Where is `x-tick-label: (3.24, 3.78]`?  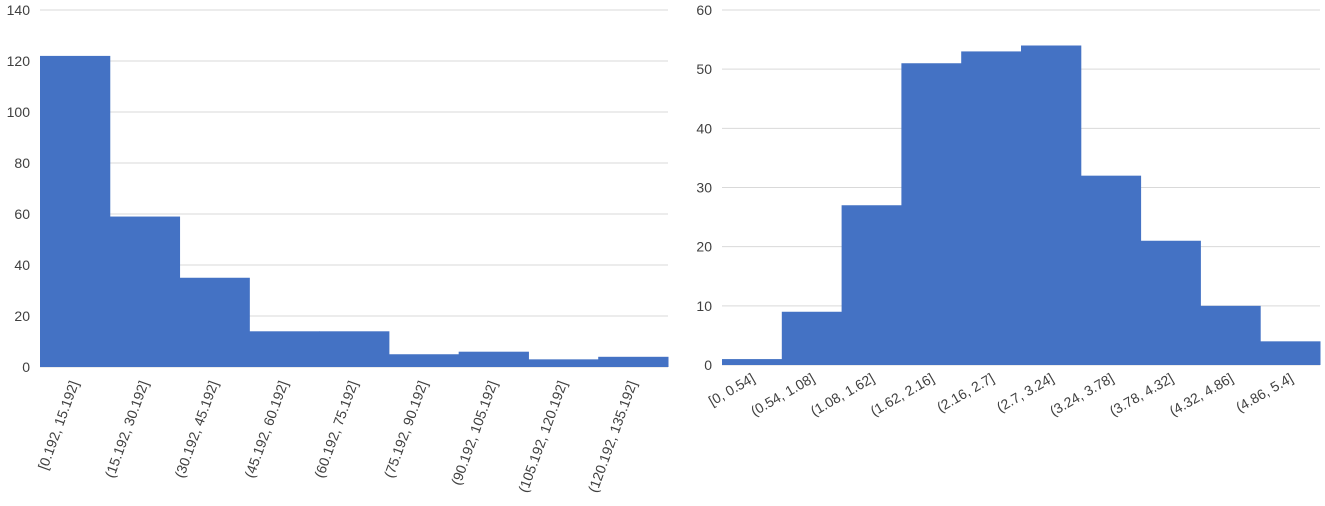 x-tick-label: (3.24, 3.78] is located at coordinates (1081, 394).